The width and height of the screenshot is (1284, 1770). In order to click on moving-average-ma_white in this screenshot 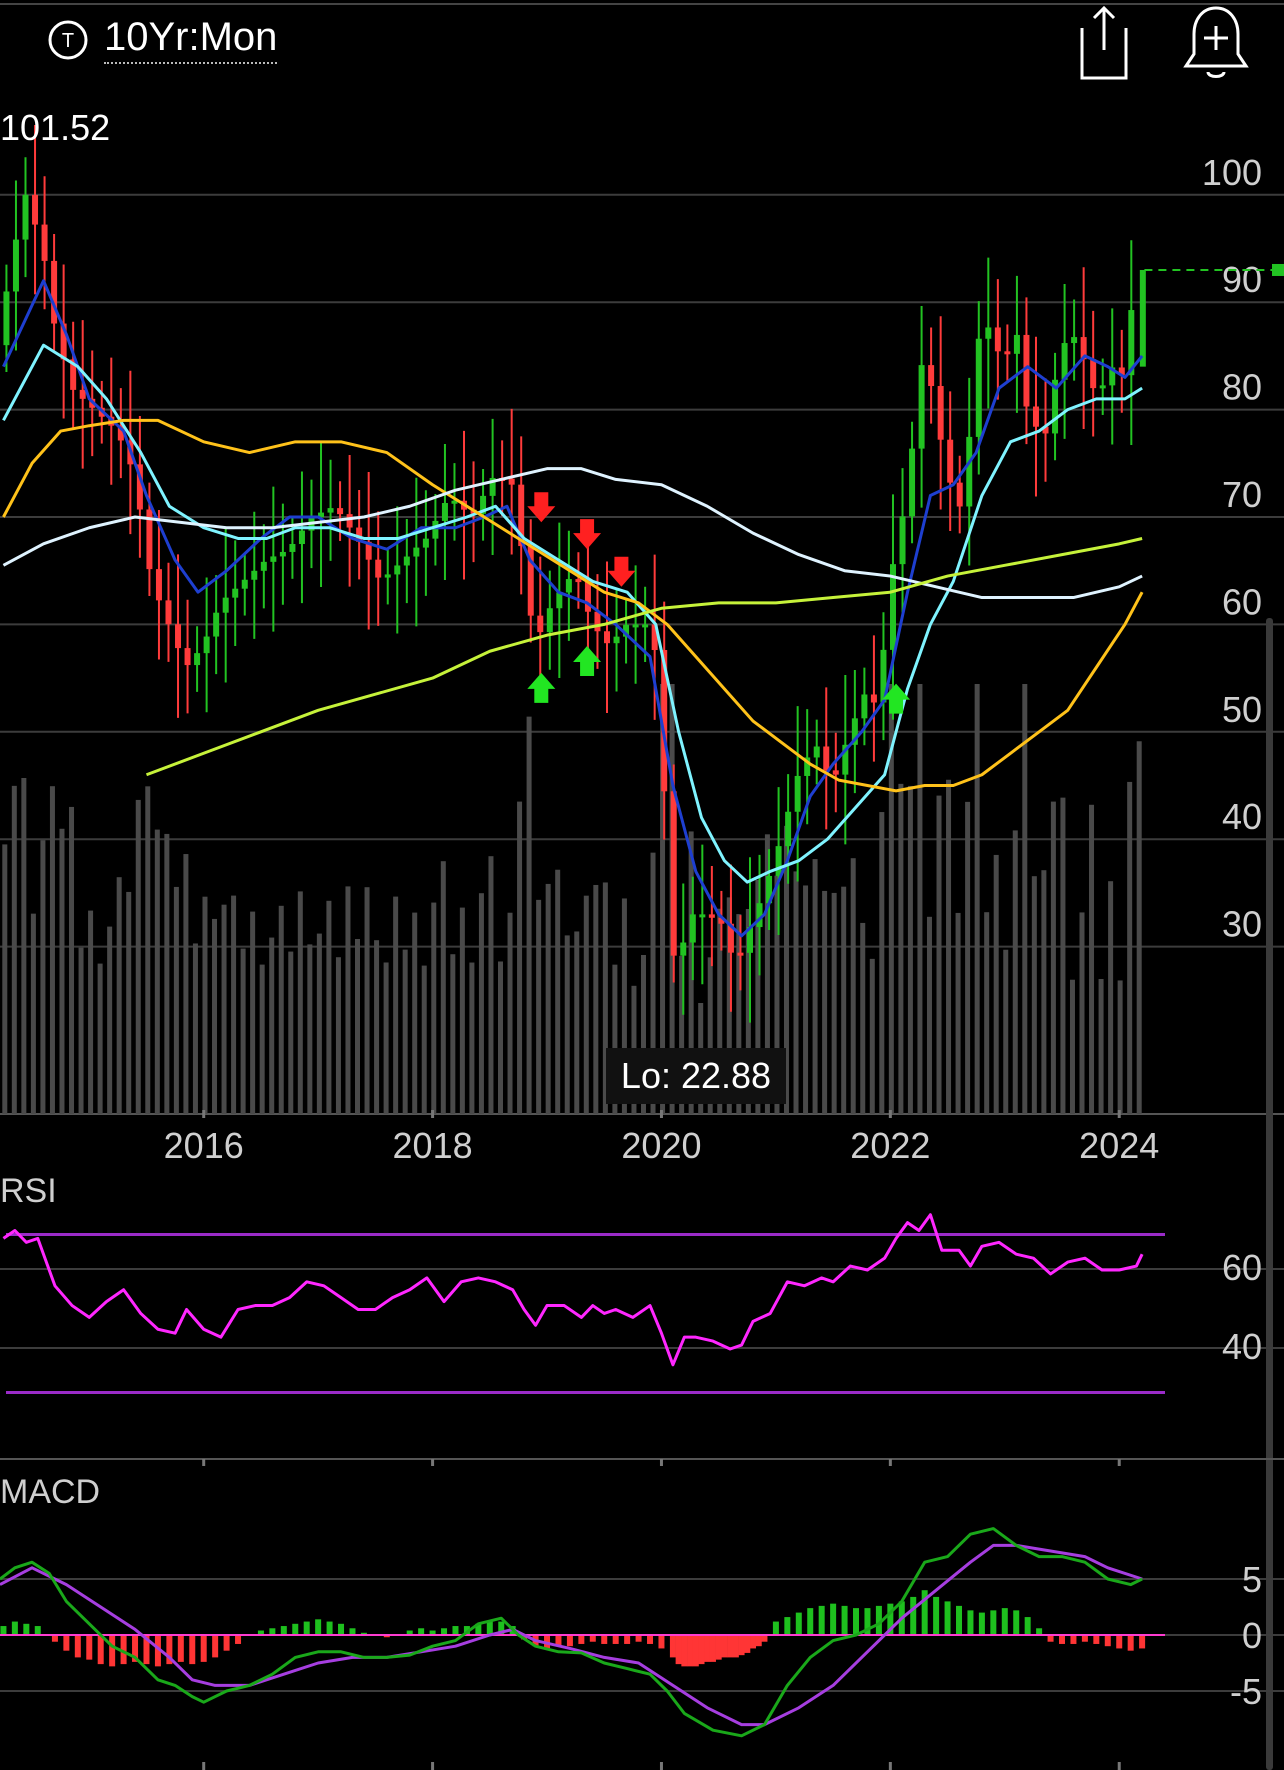, I will do `click(572, 533)`.